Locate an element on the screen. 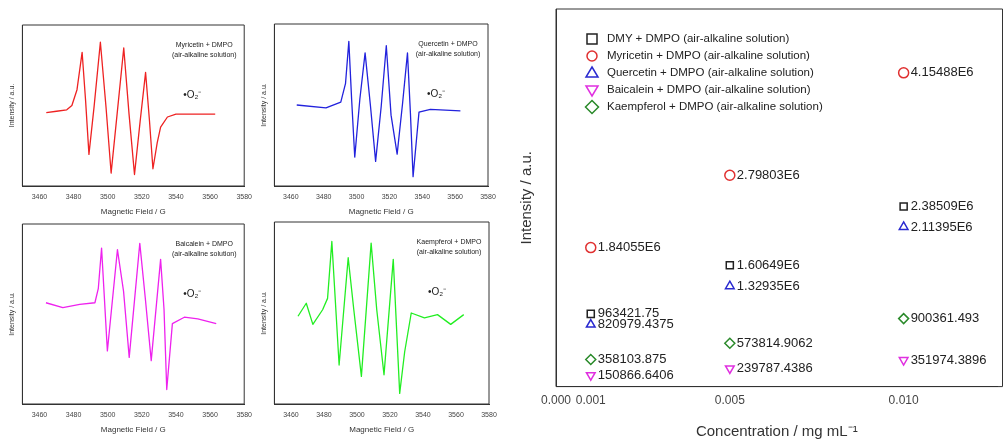  data-label: 150866.6406 is located at coordinates (635, 374).